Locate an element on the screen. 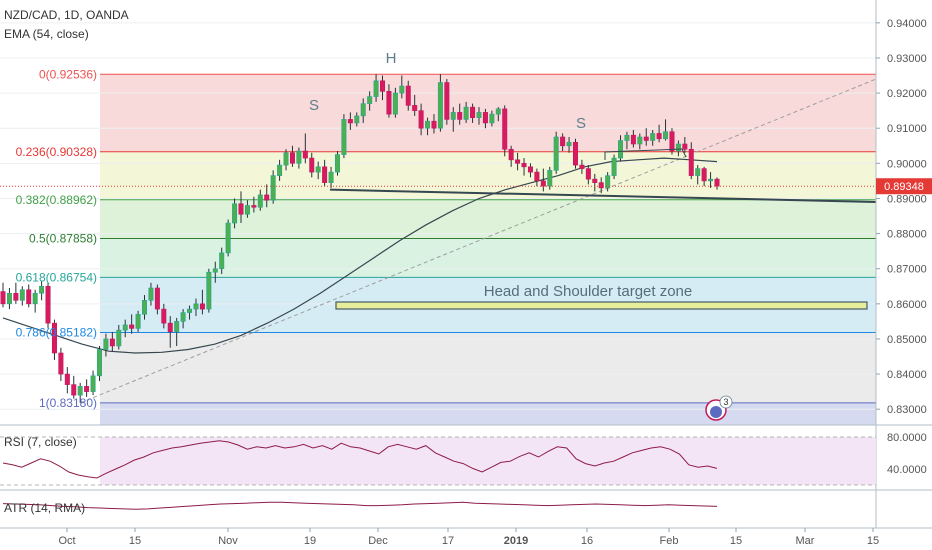 The width and height of the screenshot is (932, 550). time-tick-label: Mar is located at coordinates (805, 541).